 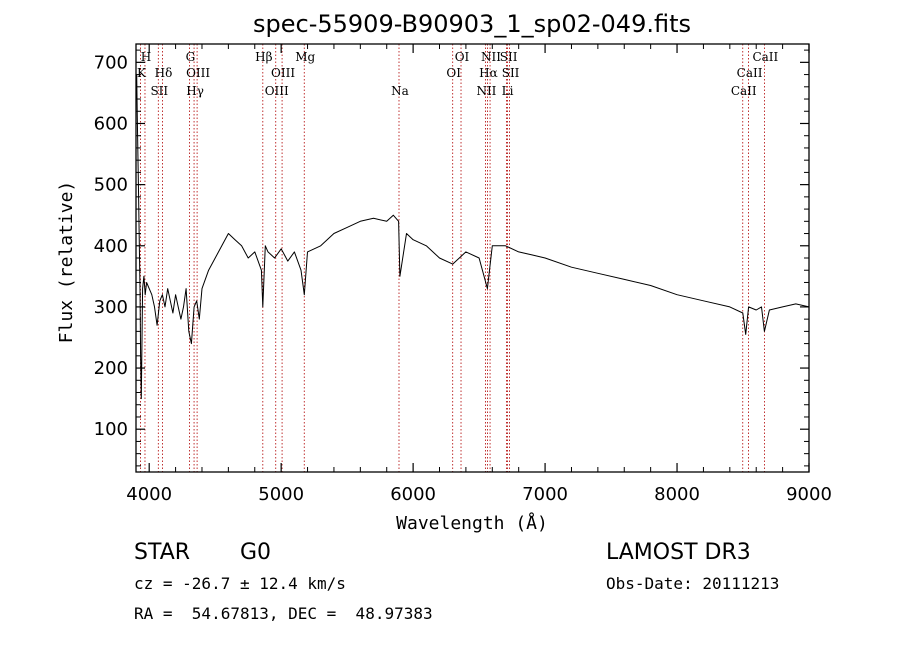 What do you see at coordinates (453, 73) in the screenshot?
I see `line-label-14: OI` at bounding box center [453, 73].